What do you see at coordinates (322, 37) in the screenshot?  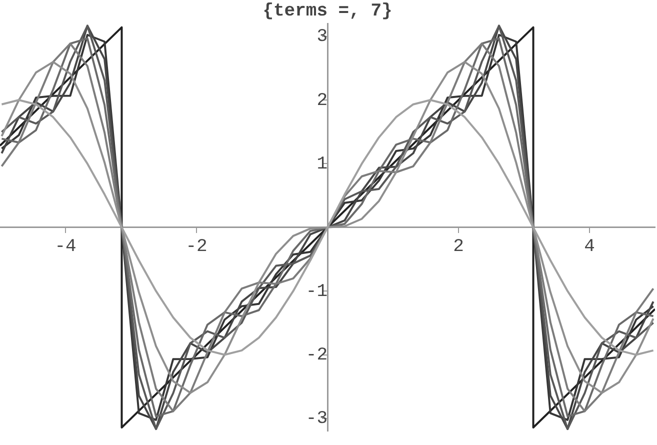 I see `y-tick-label: 3` at bounding box center [322, 37].